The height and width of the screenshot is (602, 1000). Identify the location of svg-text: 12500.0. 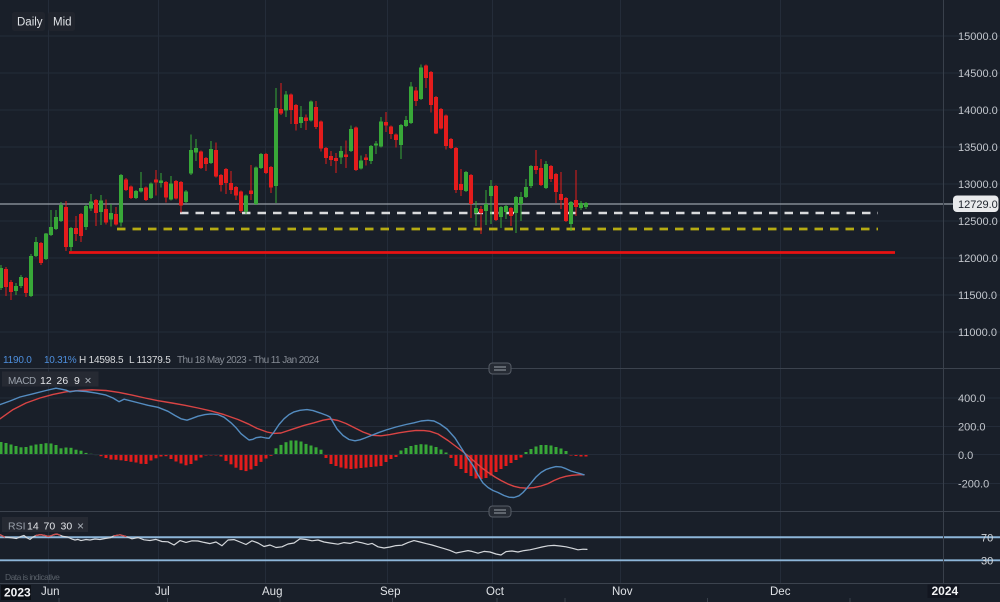
(978, 222).